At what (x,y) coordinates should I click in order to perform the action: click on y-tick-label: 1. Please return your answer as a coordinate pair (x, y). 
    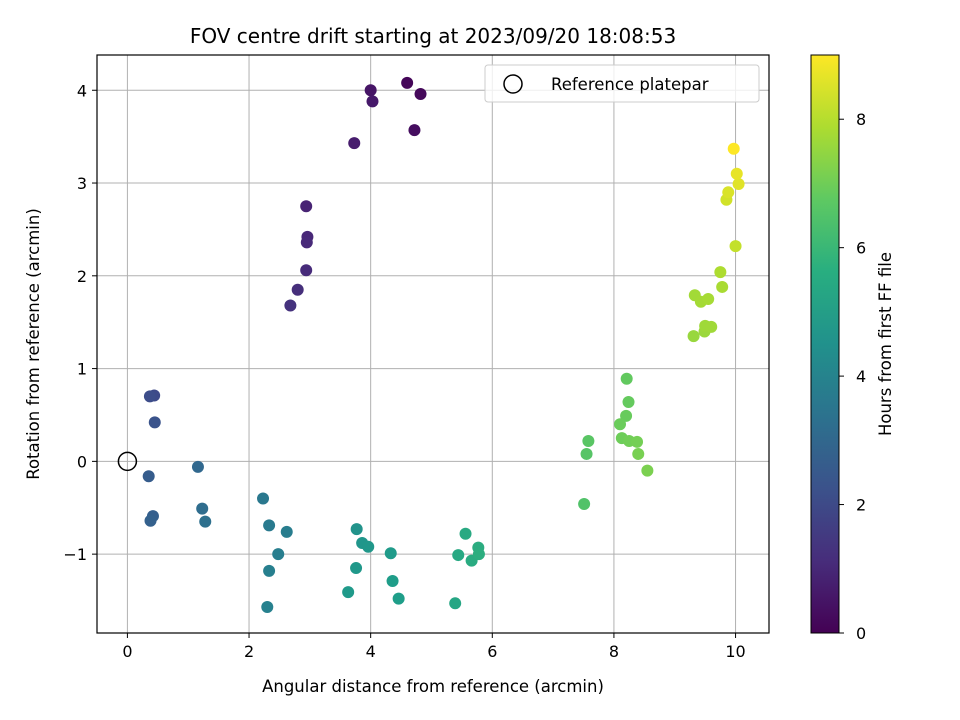
    Looking at the image, I should click on (82, 369).